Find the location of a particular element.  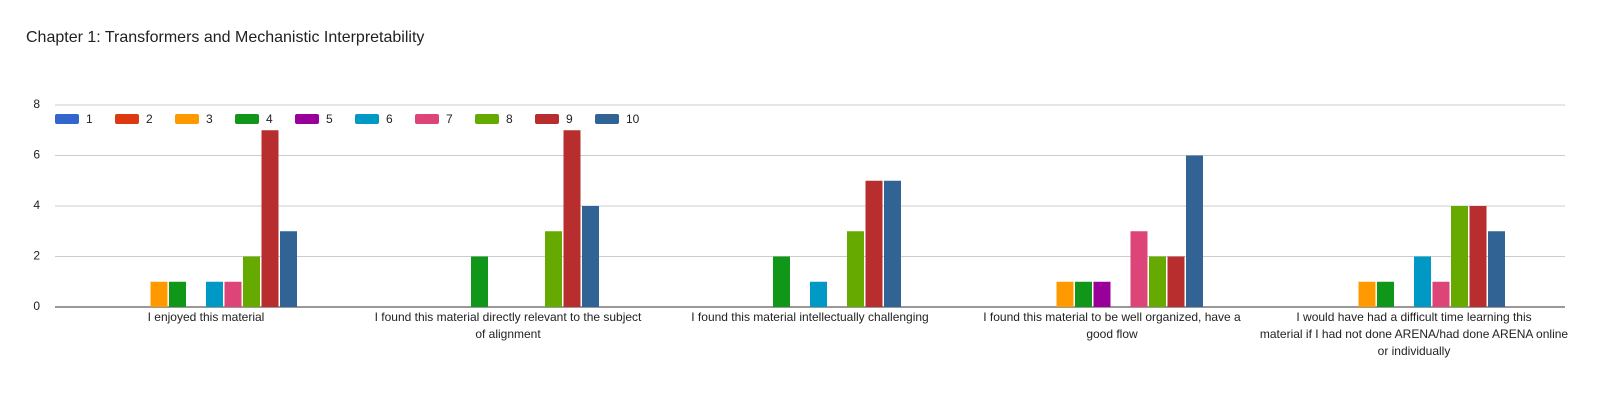

y-tick-label: 4 is located at coordinates (36, 205).